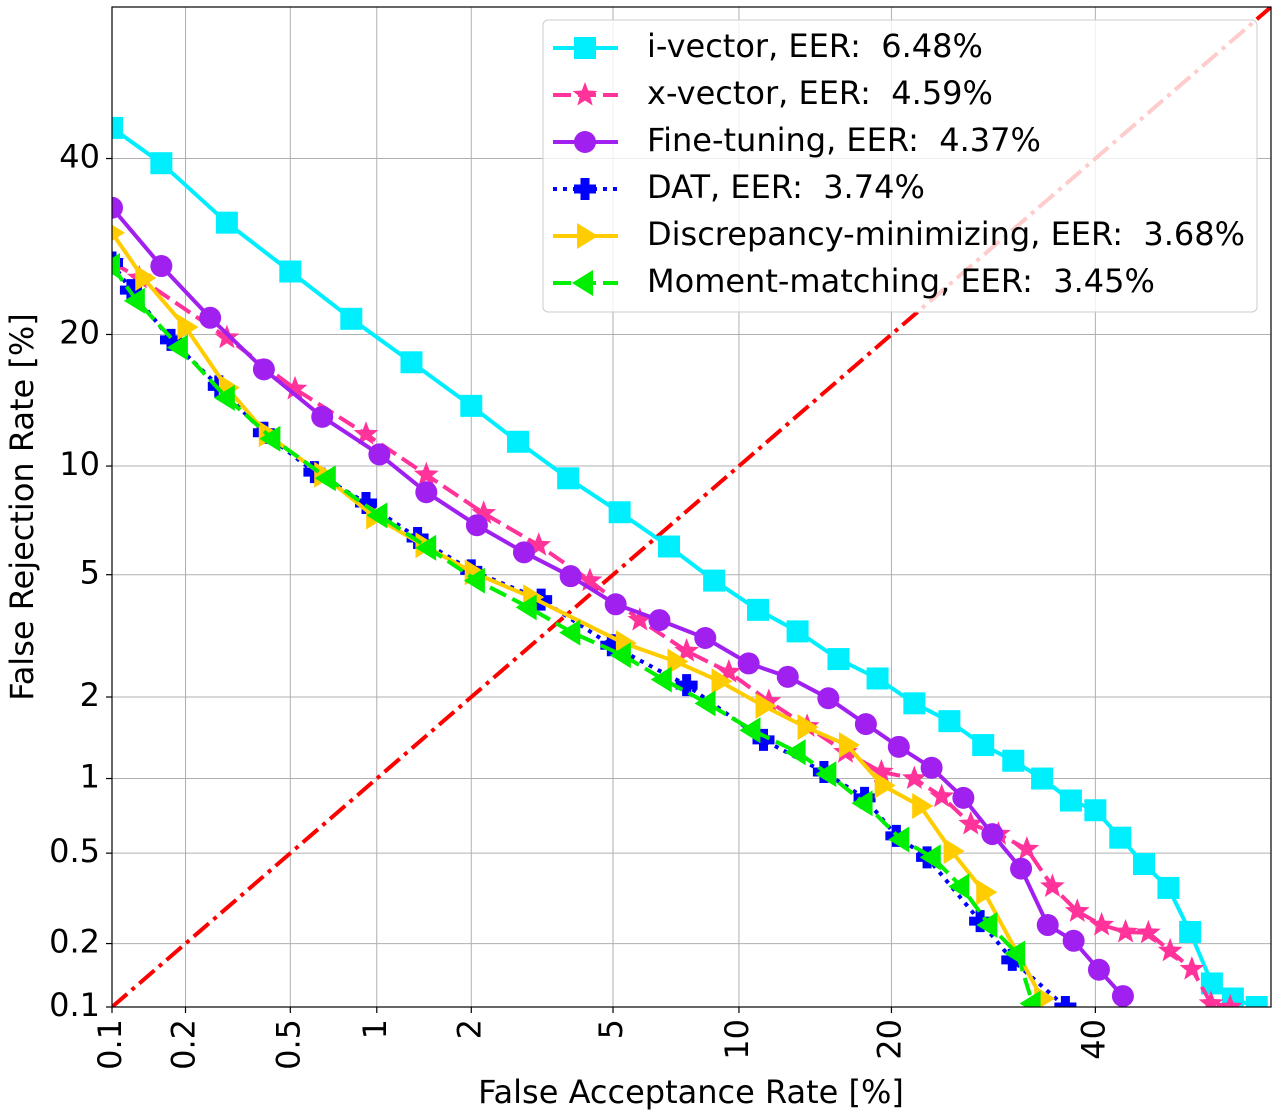 The width and height of the screenshot is (1281, 1118). Describe the element at coordinates (74, 1005) in the screenshot. I see `y-tick-label: 0.1` at that location.